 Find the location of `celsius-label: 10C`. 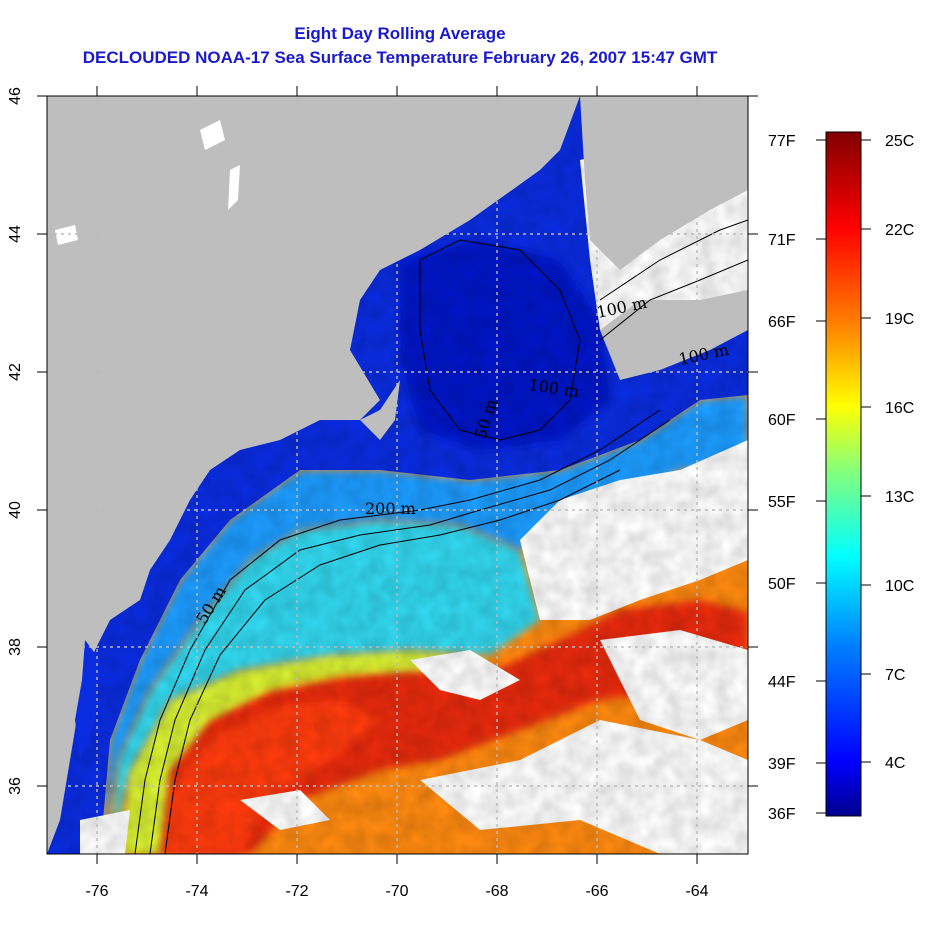

celsius-label: 10C is located at coordinates (899, 586).